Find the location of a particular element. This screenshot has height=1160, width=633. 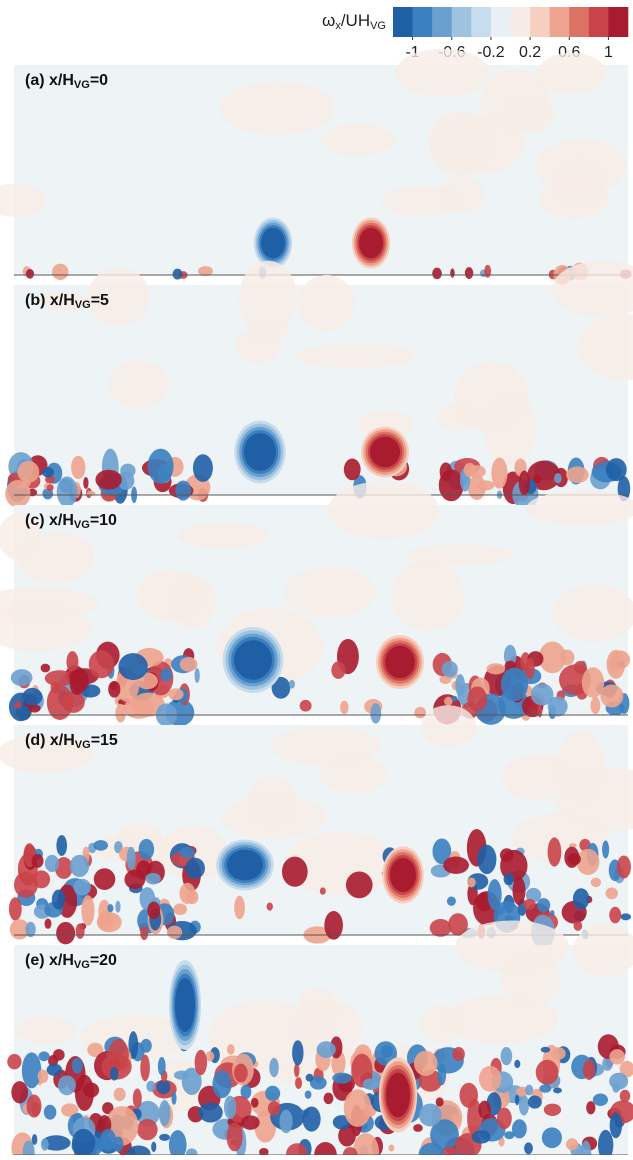

panel-label-part: (c) x/H is located at coordinates (49, 520).